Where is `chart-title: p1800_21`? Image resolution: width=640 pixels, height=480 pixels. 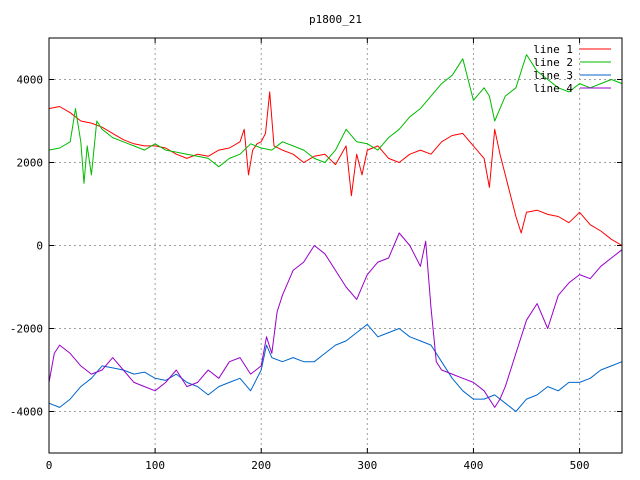
chart-title: p1800_21 is located at coordinates (335, 19).